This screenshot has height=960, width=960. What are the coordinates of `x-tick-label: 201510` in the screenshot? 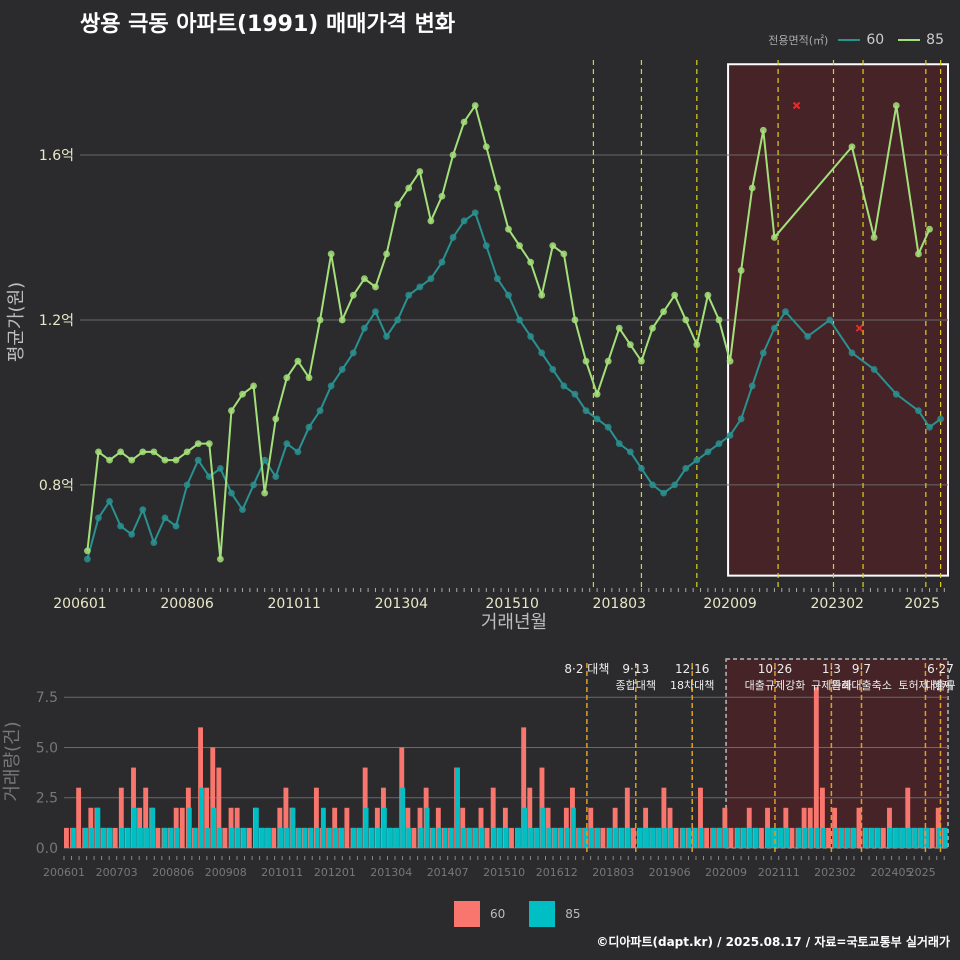 It's located at (511, 604).